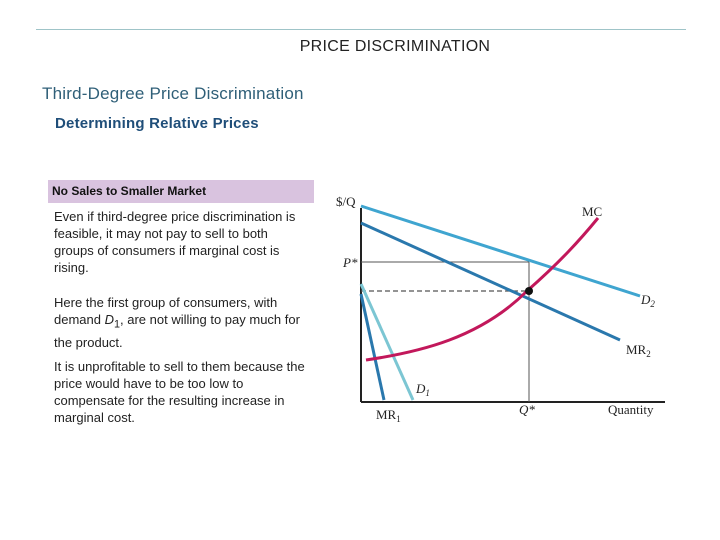  Describe the element at coordinates (631, 409) in the screenshot. I see `x-axis-label: Quantity` at that location.